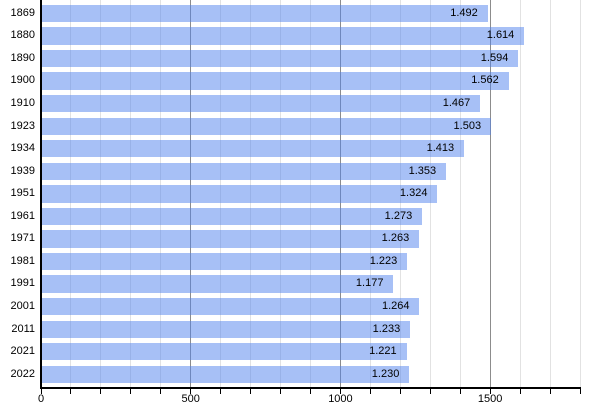 The width and height of the screenshot is (600, 409). Describe the element at coordinates (230, 239) in the screenshot. I see `bar: 1.263` at that location.